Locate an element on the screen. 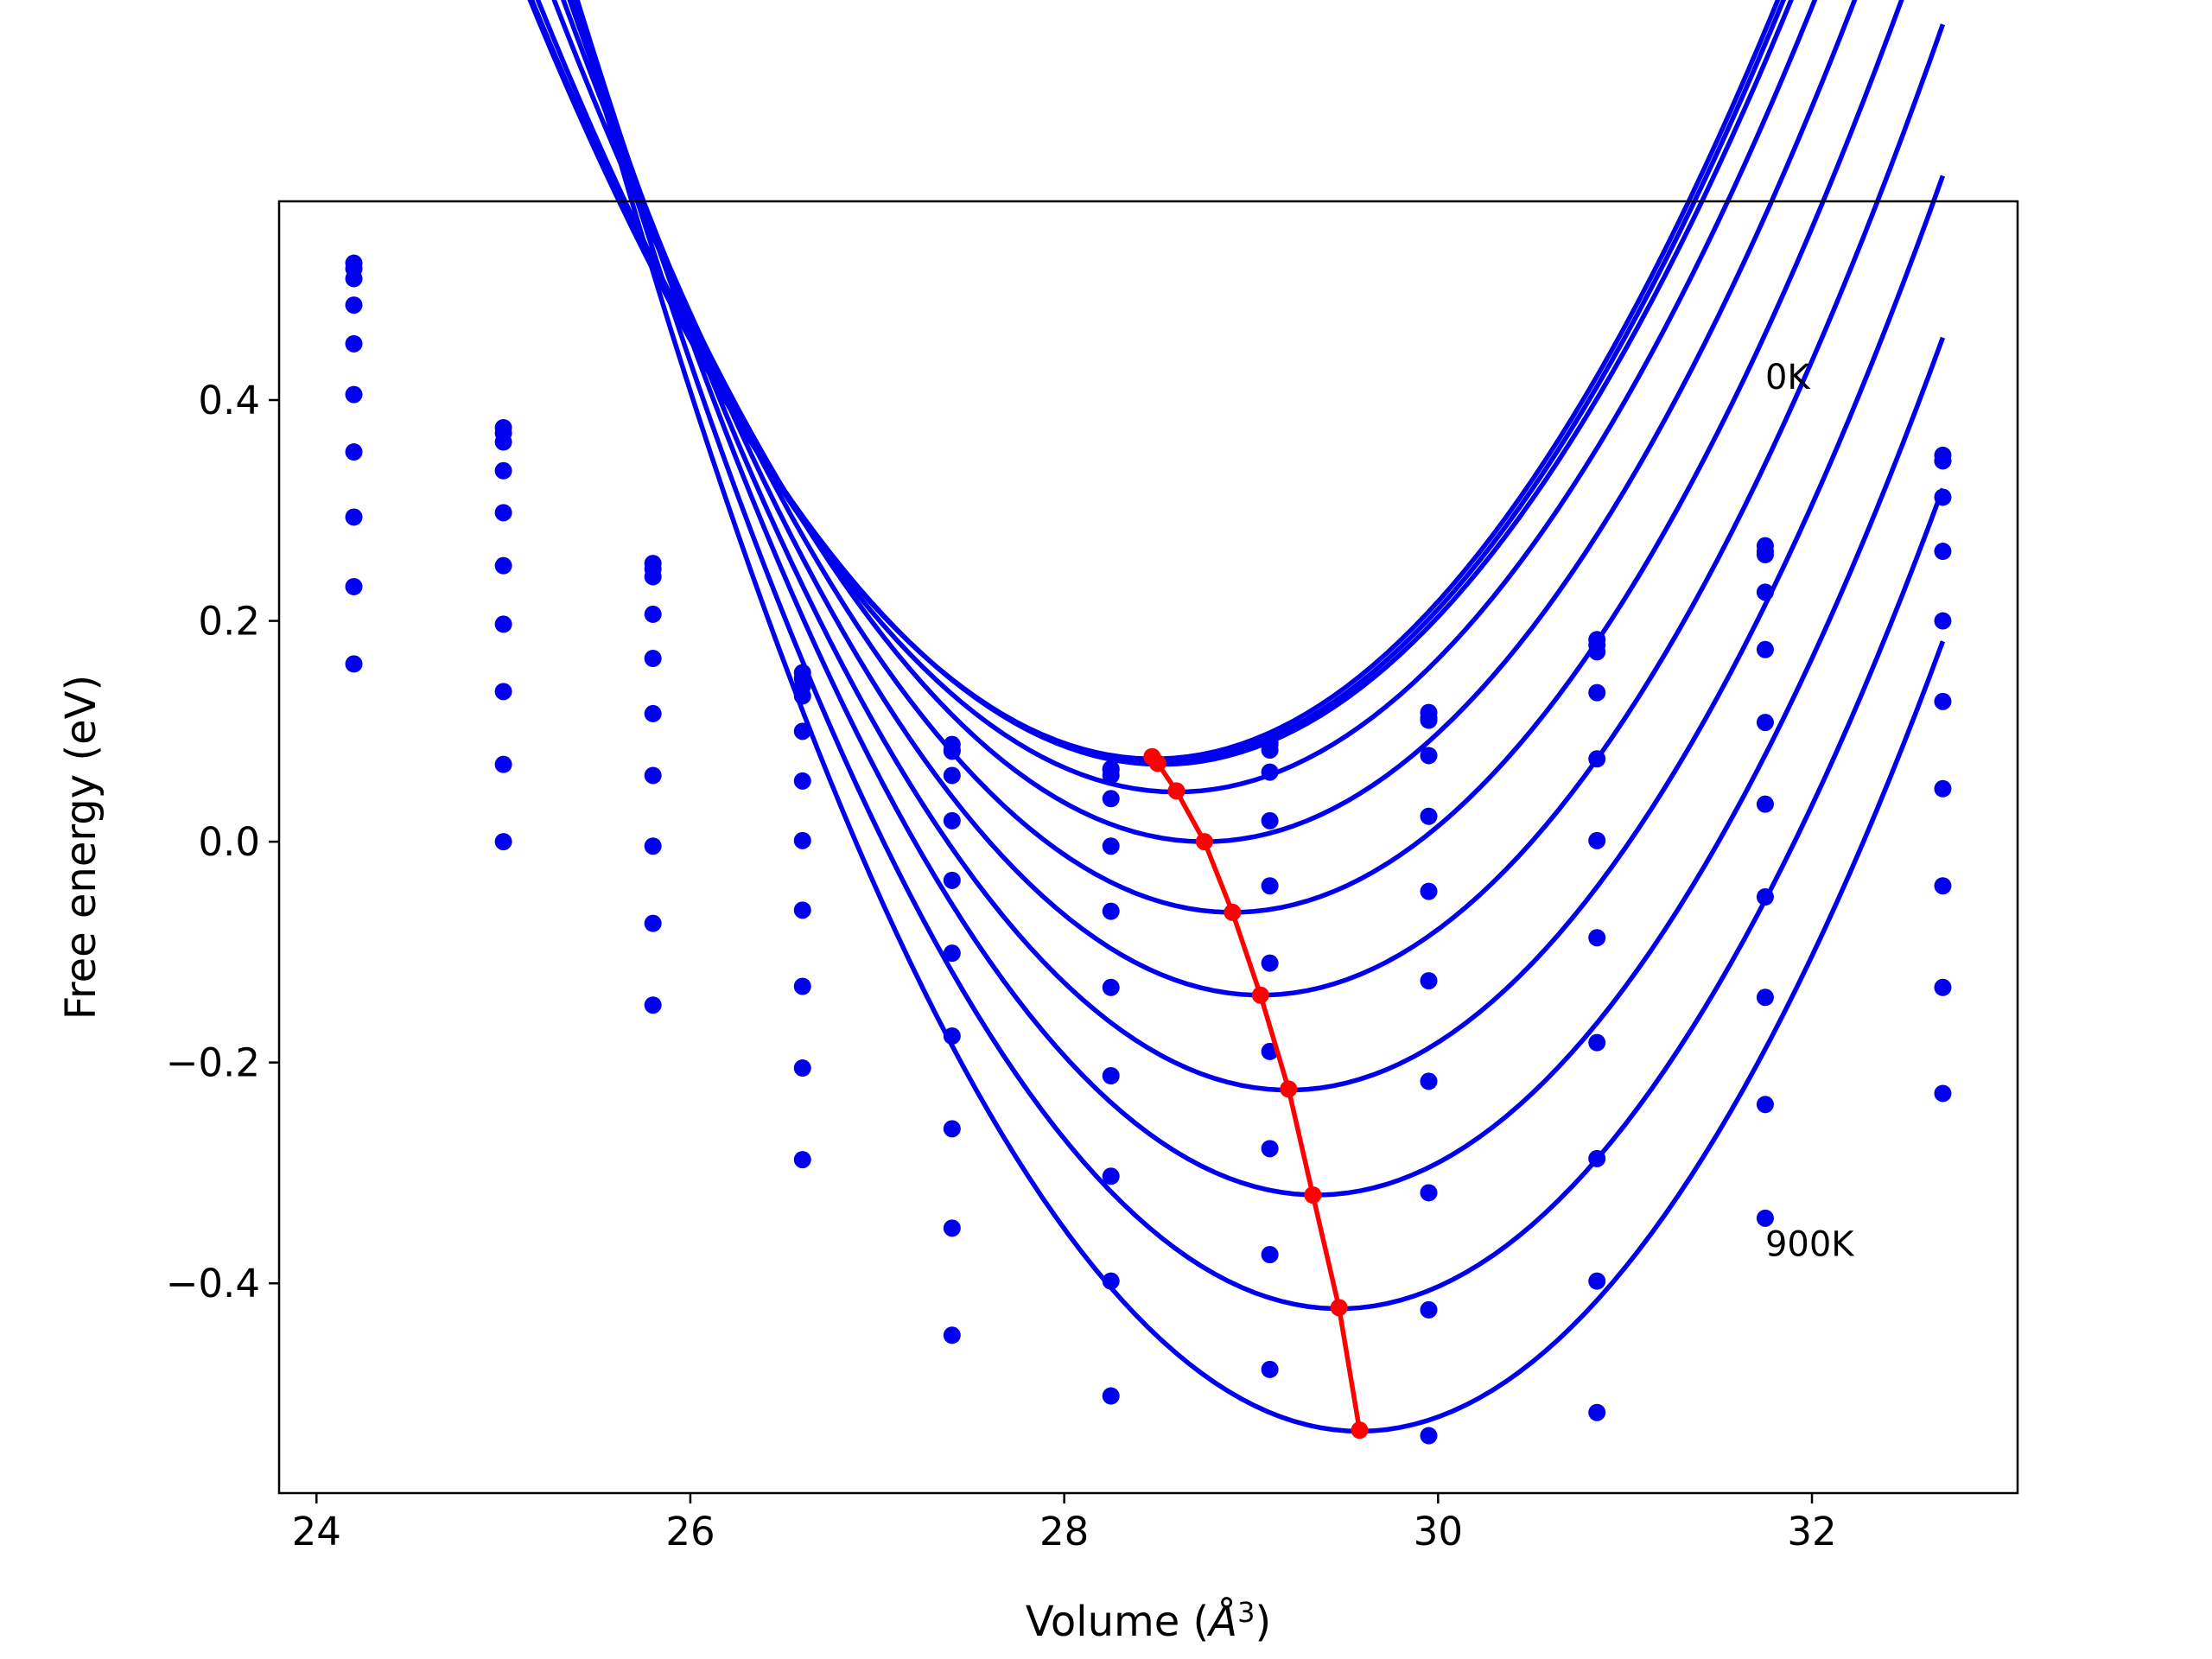 This screenshot has width=2212, height=1659. x-tick-label: 28 is located at coordinates (1064, 1531).